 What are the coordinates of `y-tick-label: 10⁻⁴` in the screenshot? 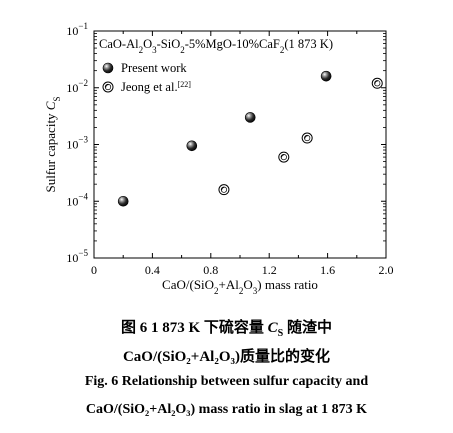 It's located at (77, 199).